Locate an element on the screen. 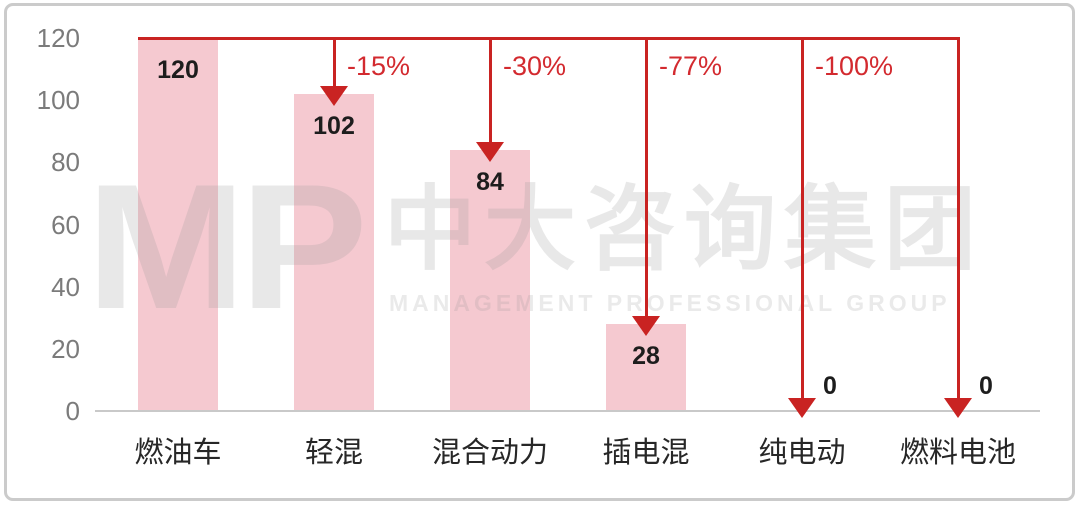  drop-pct-label: -100% is located at coordinates (854, 66).